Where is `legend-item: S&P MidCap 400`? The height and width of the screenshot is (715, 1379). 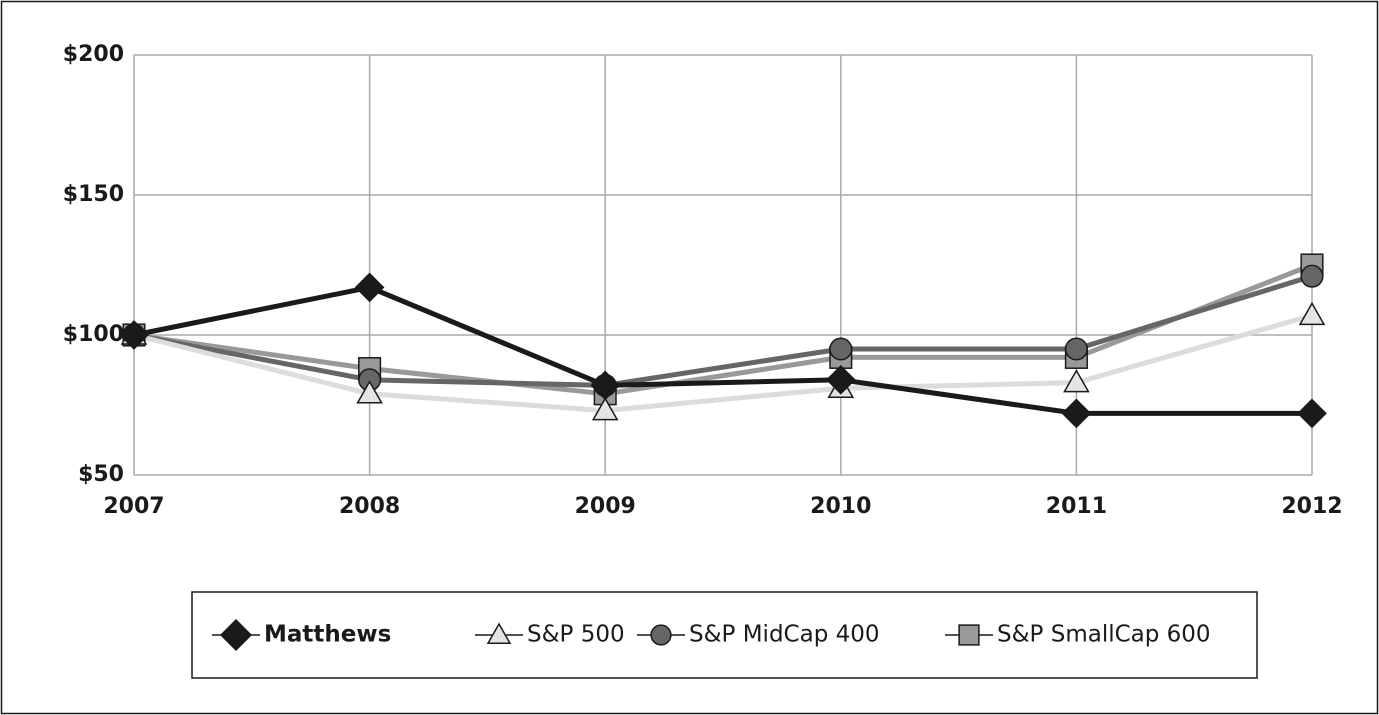 legend-item: S&P MidCap 400 is located at coordinates (758, 635).